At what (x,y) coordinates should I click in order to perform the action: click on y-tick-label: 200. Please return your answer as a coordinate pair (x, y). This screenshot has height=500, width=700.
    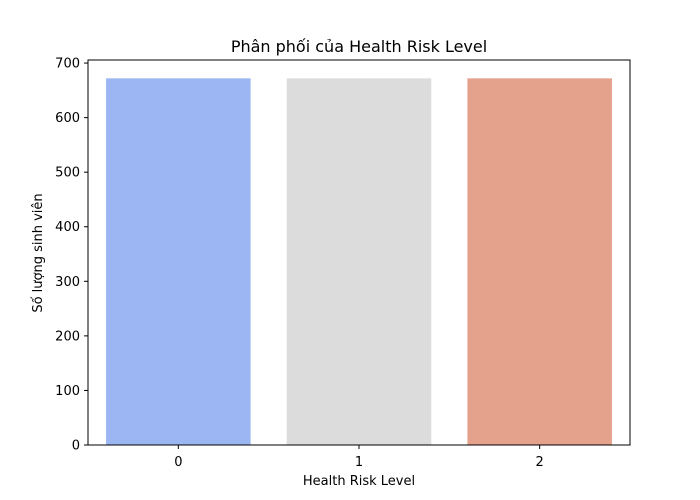
    Looking at the image, I should click on (67, 336).